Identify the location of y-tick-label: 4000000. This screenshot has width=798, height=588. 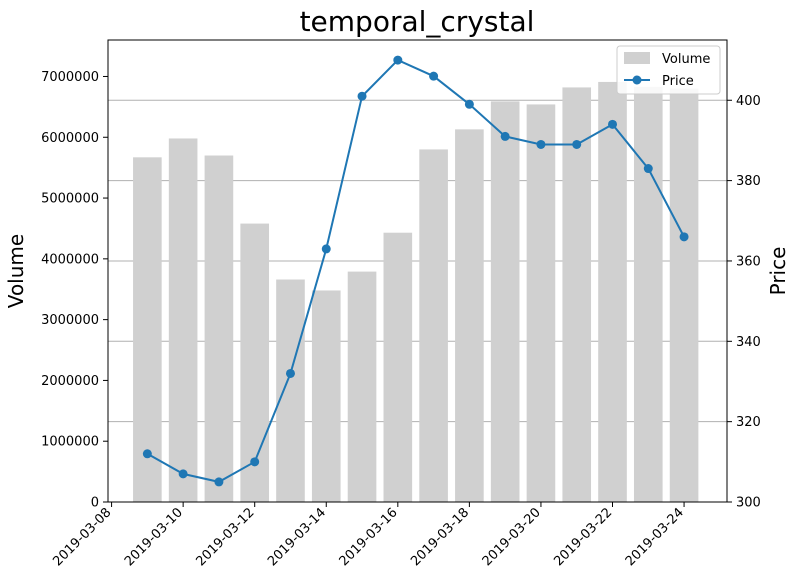
(70, 259).